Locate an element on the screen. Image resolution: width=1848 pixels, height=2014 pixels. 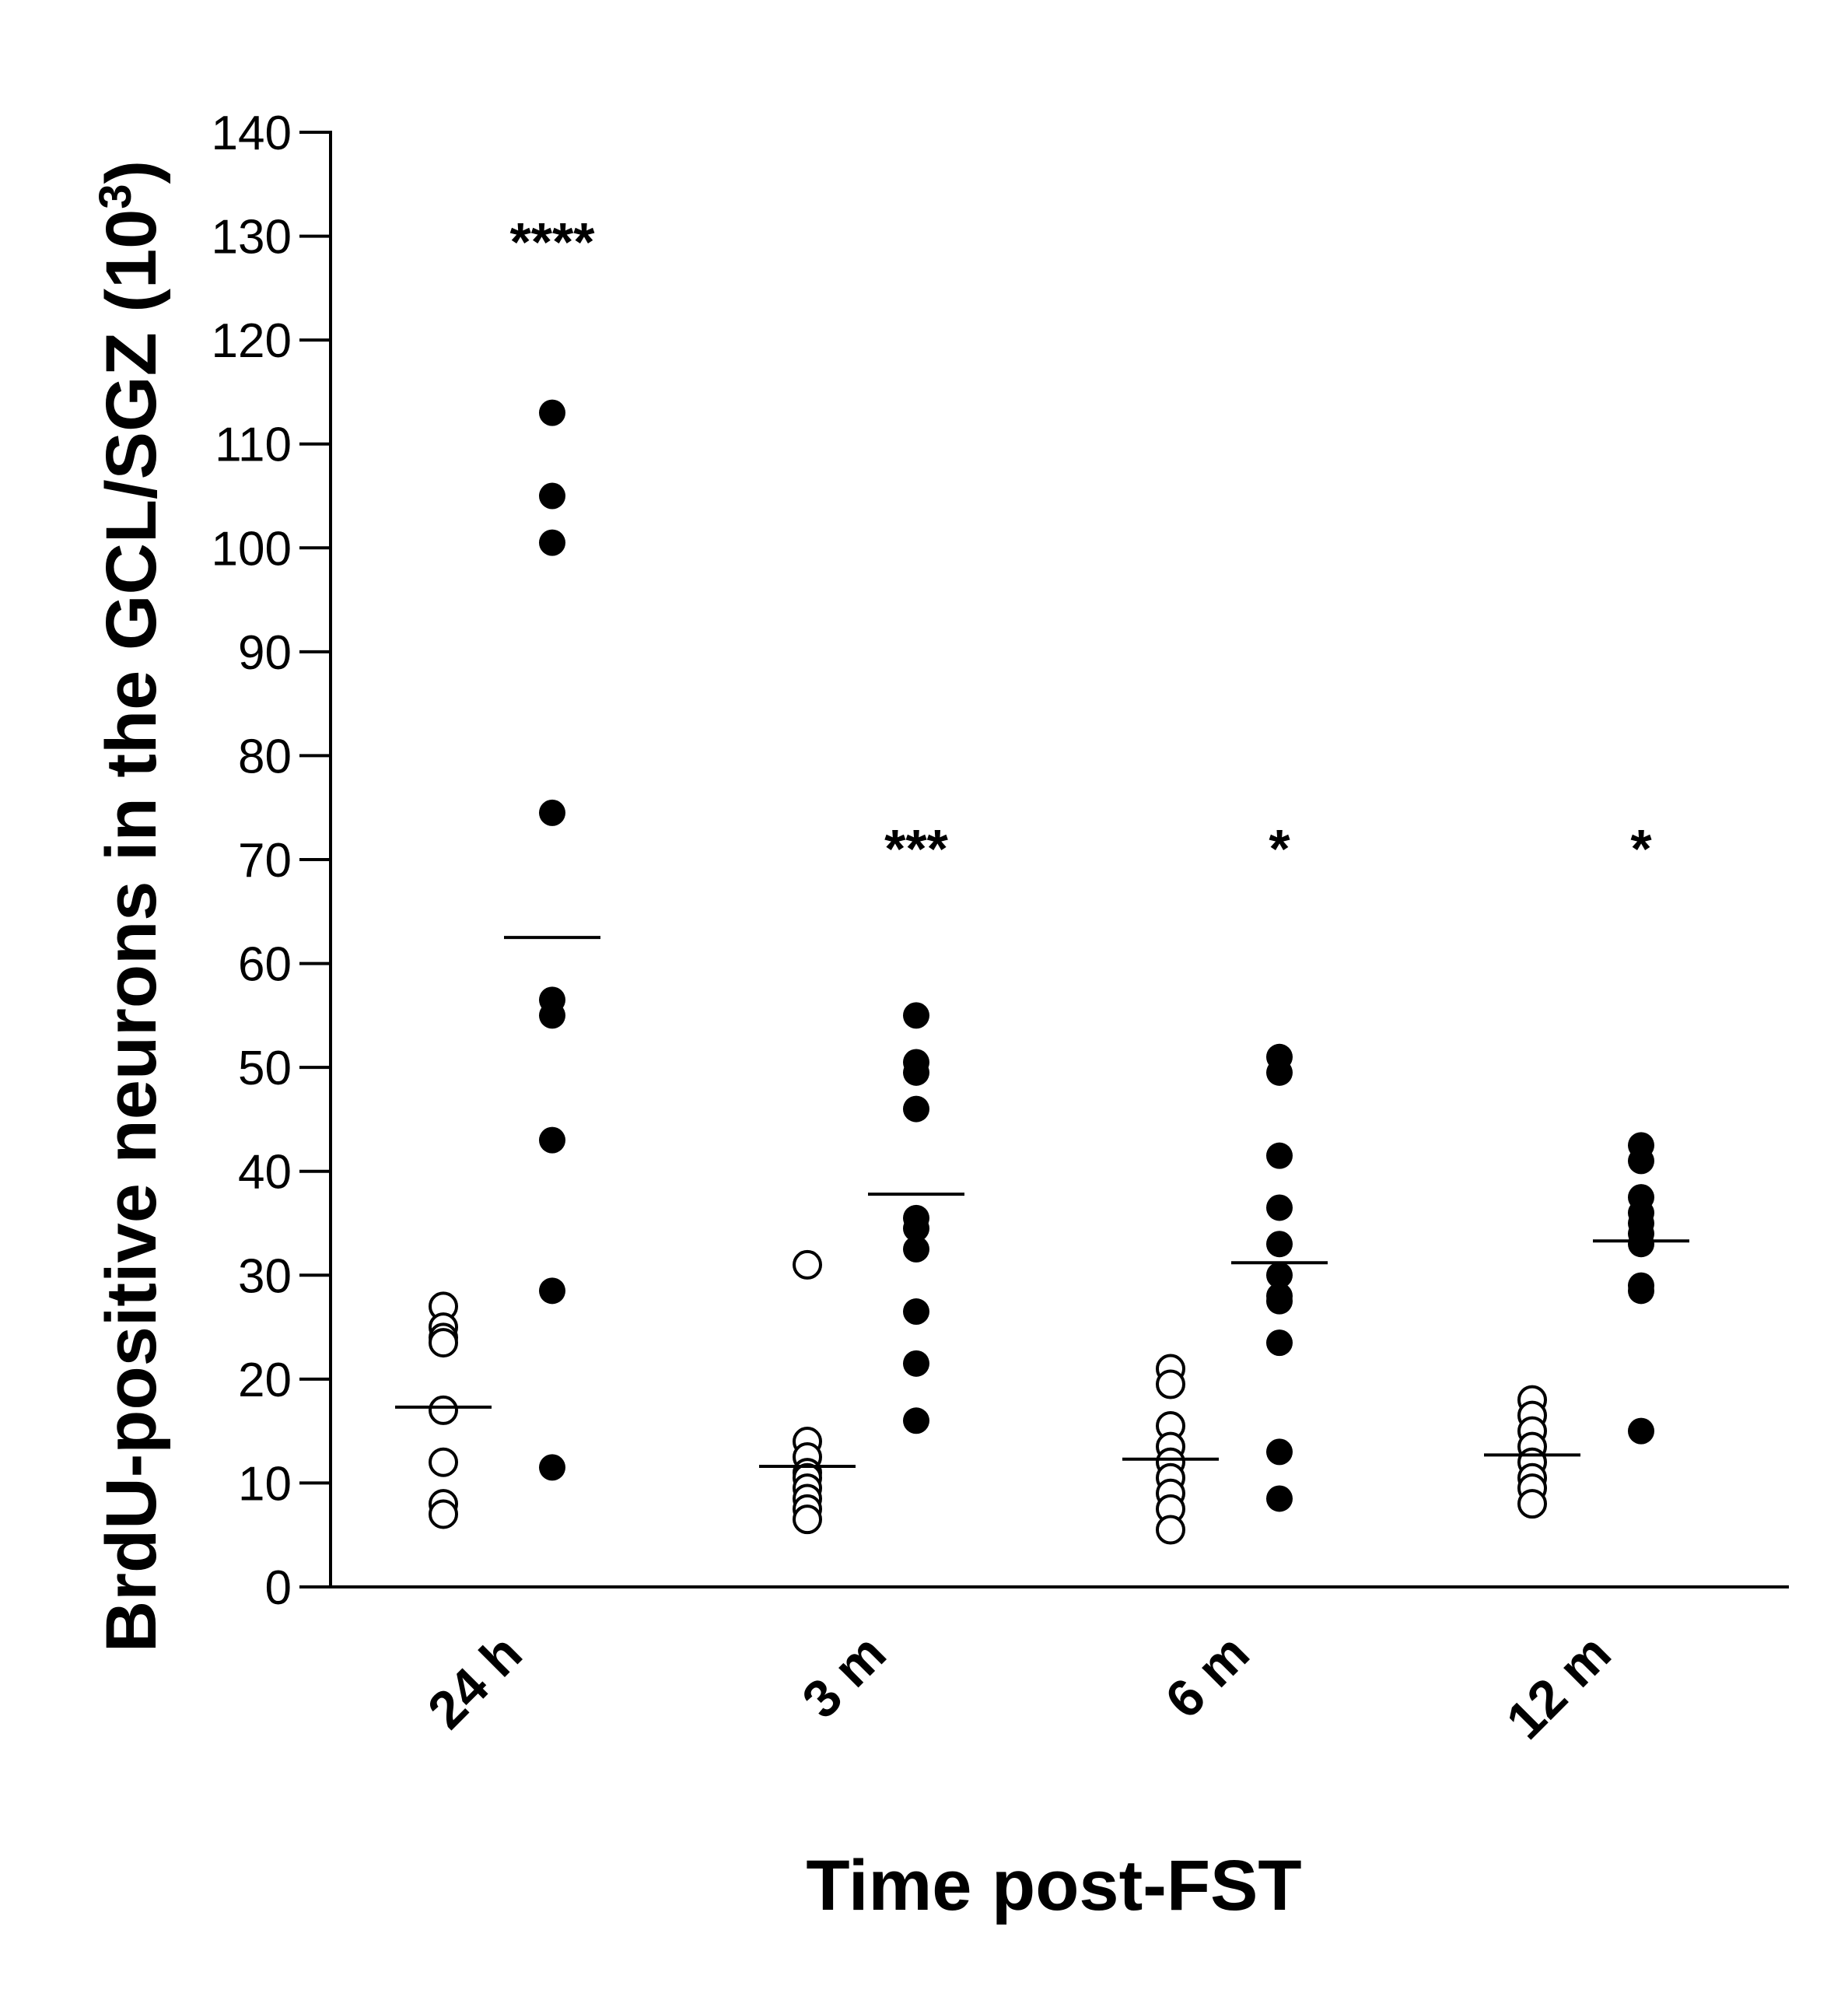
y-tick-label: 130 is located at coordinates (252, 237).